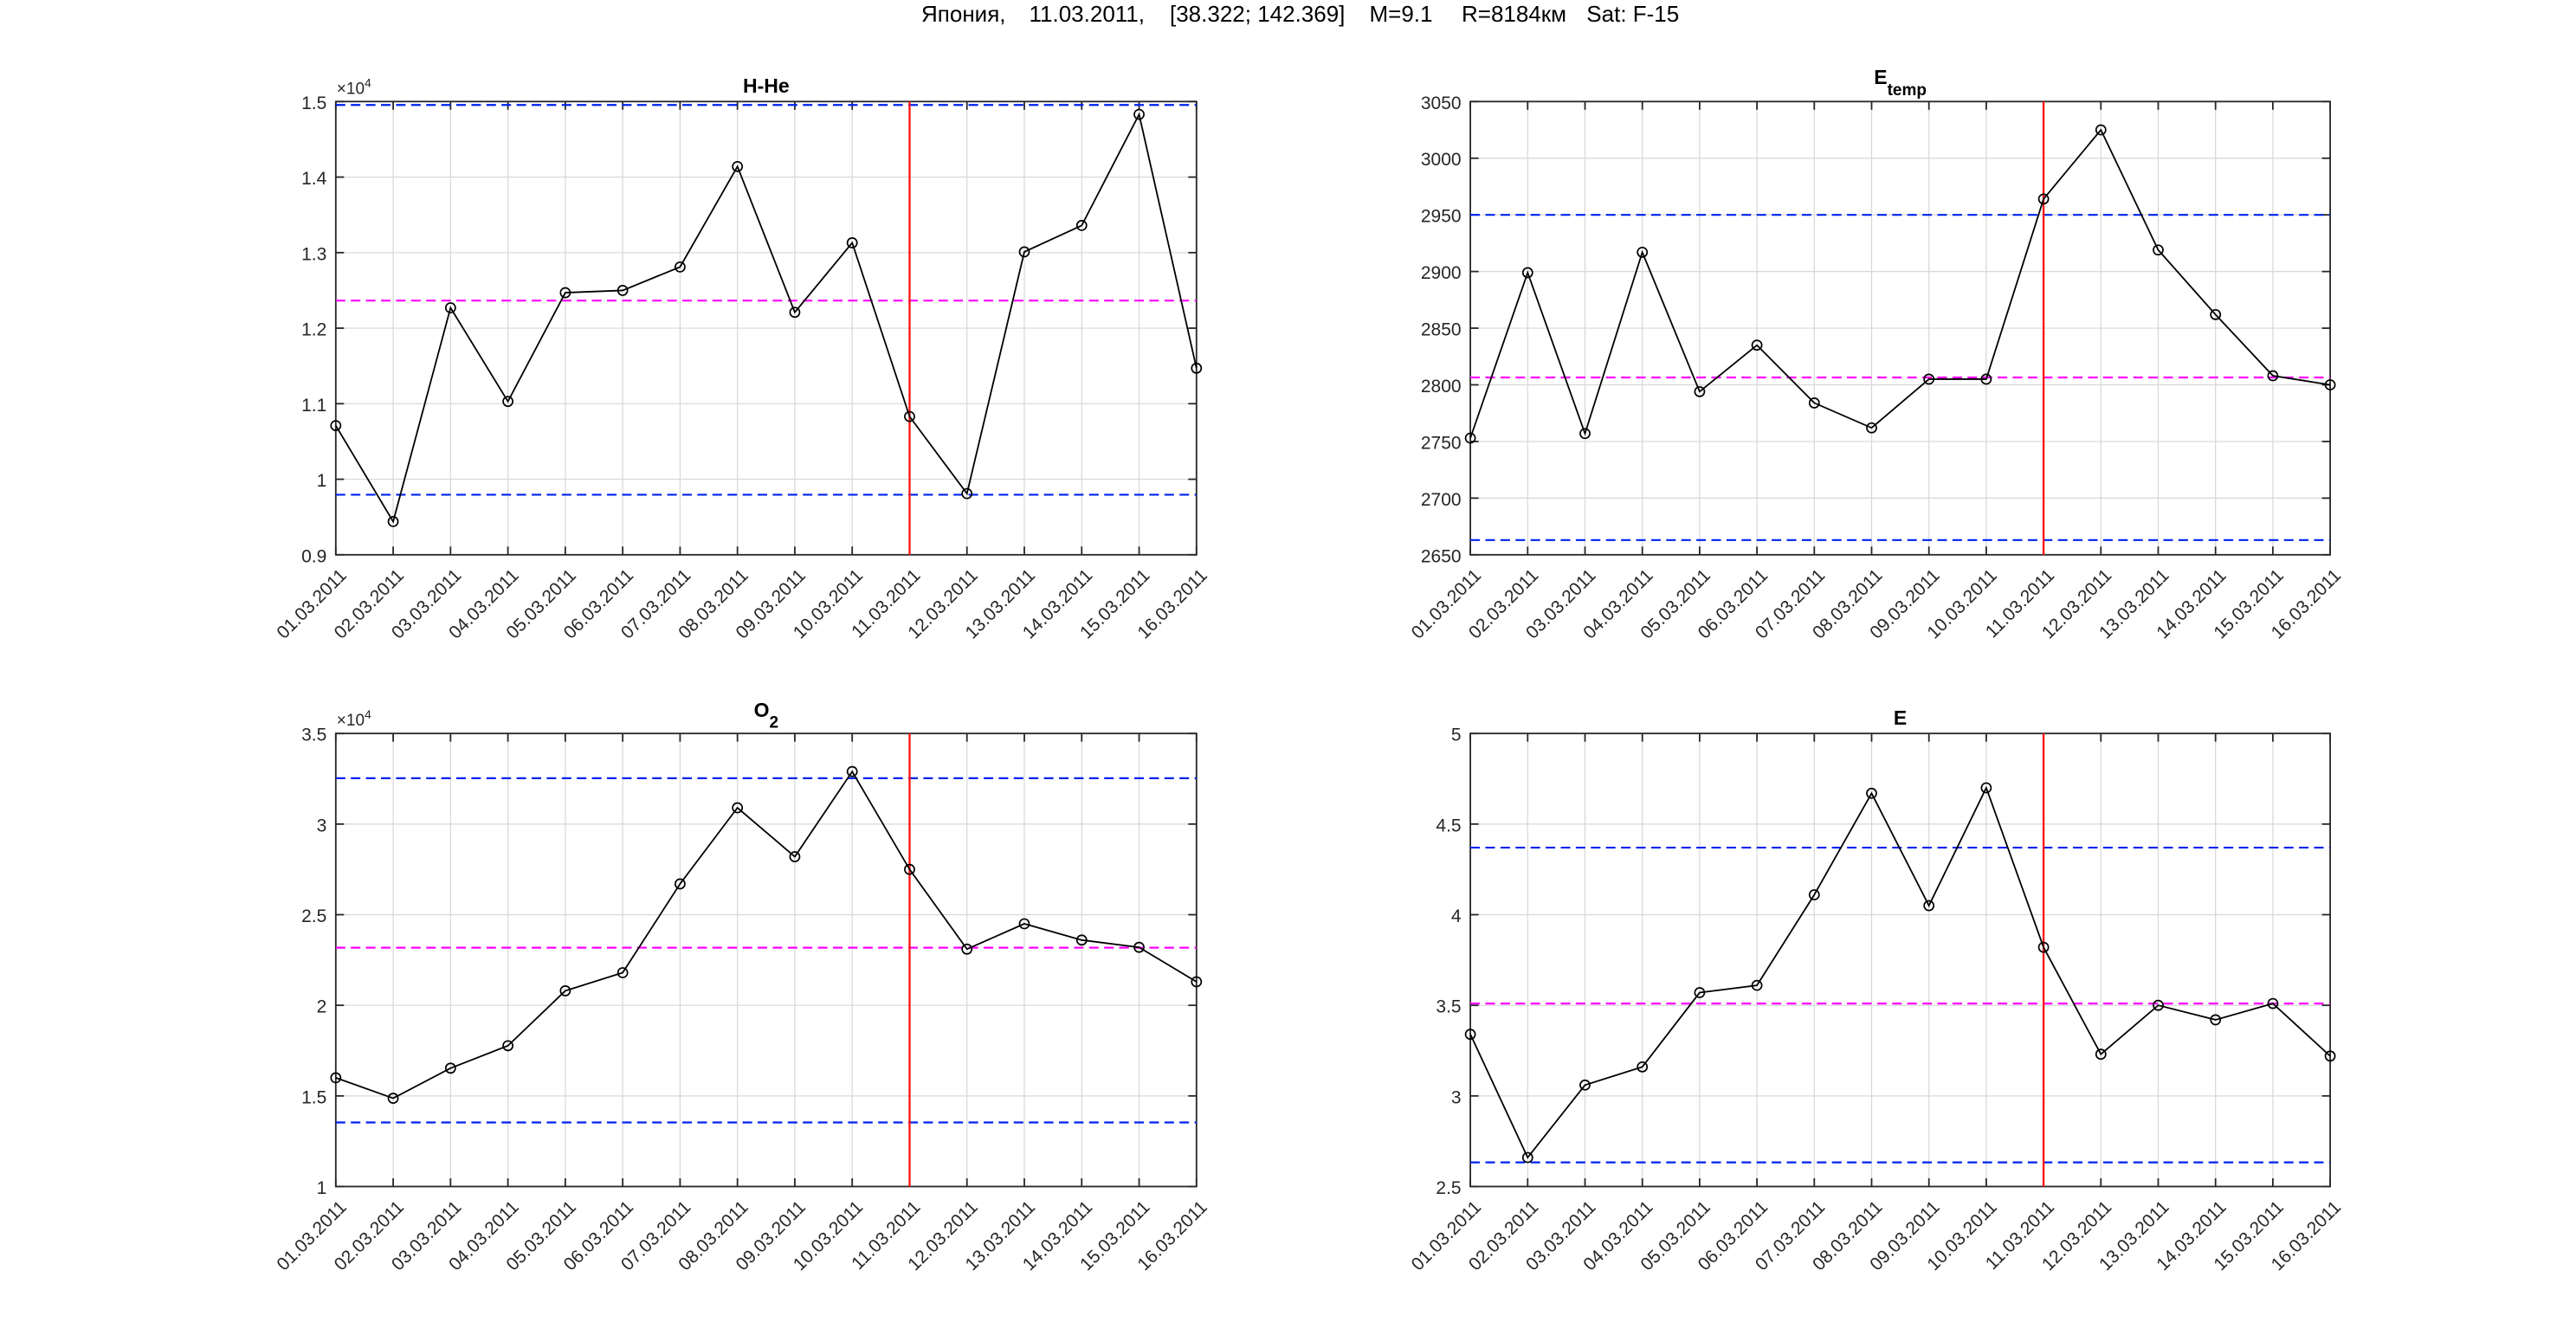  What do you see at coordinates (766, 85) in the screenshot?
I see `svg-text: H-He` at bounding box center [766, 85].